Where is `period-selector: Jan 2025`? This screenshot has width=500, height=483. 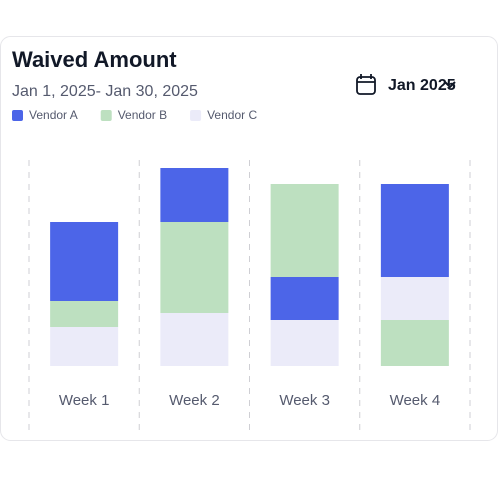 period-selector: Jan 2025 is located at coordinates (406, 84).